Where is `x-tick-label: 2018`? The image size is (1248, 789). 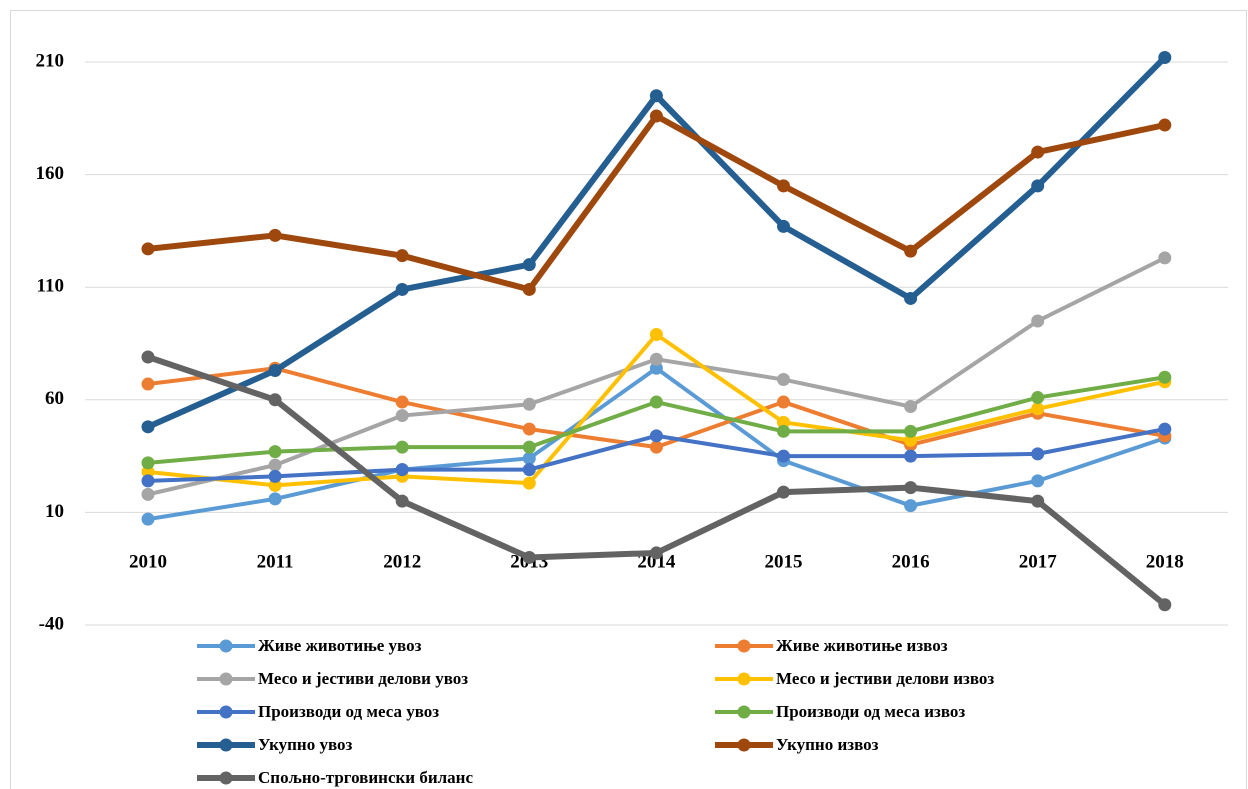 x-tick-label: 2018 is located at coordinates (1165, 561).